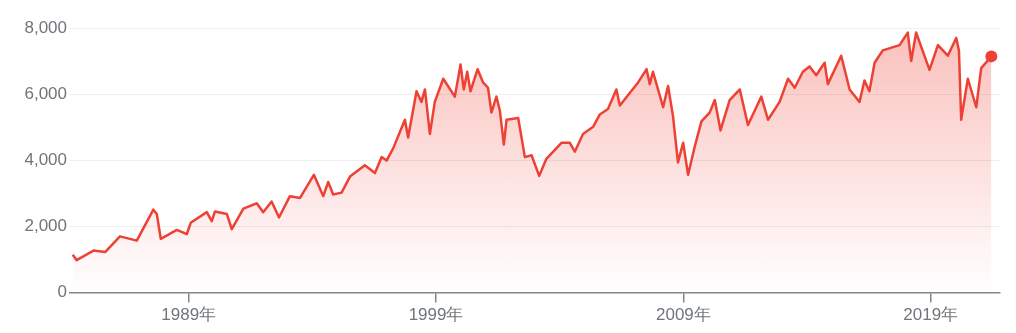 The height and width of the screenshot is (333, 1016). I want to click on x-tick-label: 1989年, so click(189, 315).